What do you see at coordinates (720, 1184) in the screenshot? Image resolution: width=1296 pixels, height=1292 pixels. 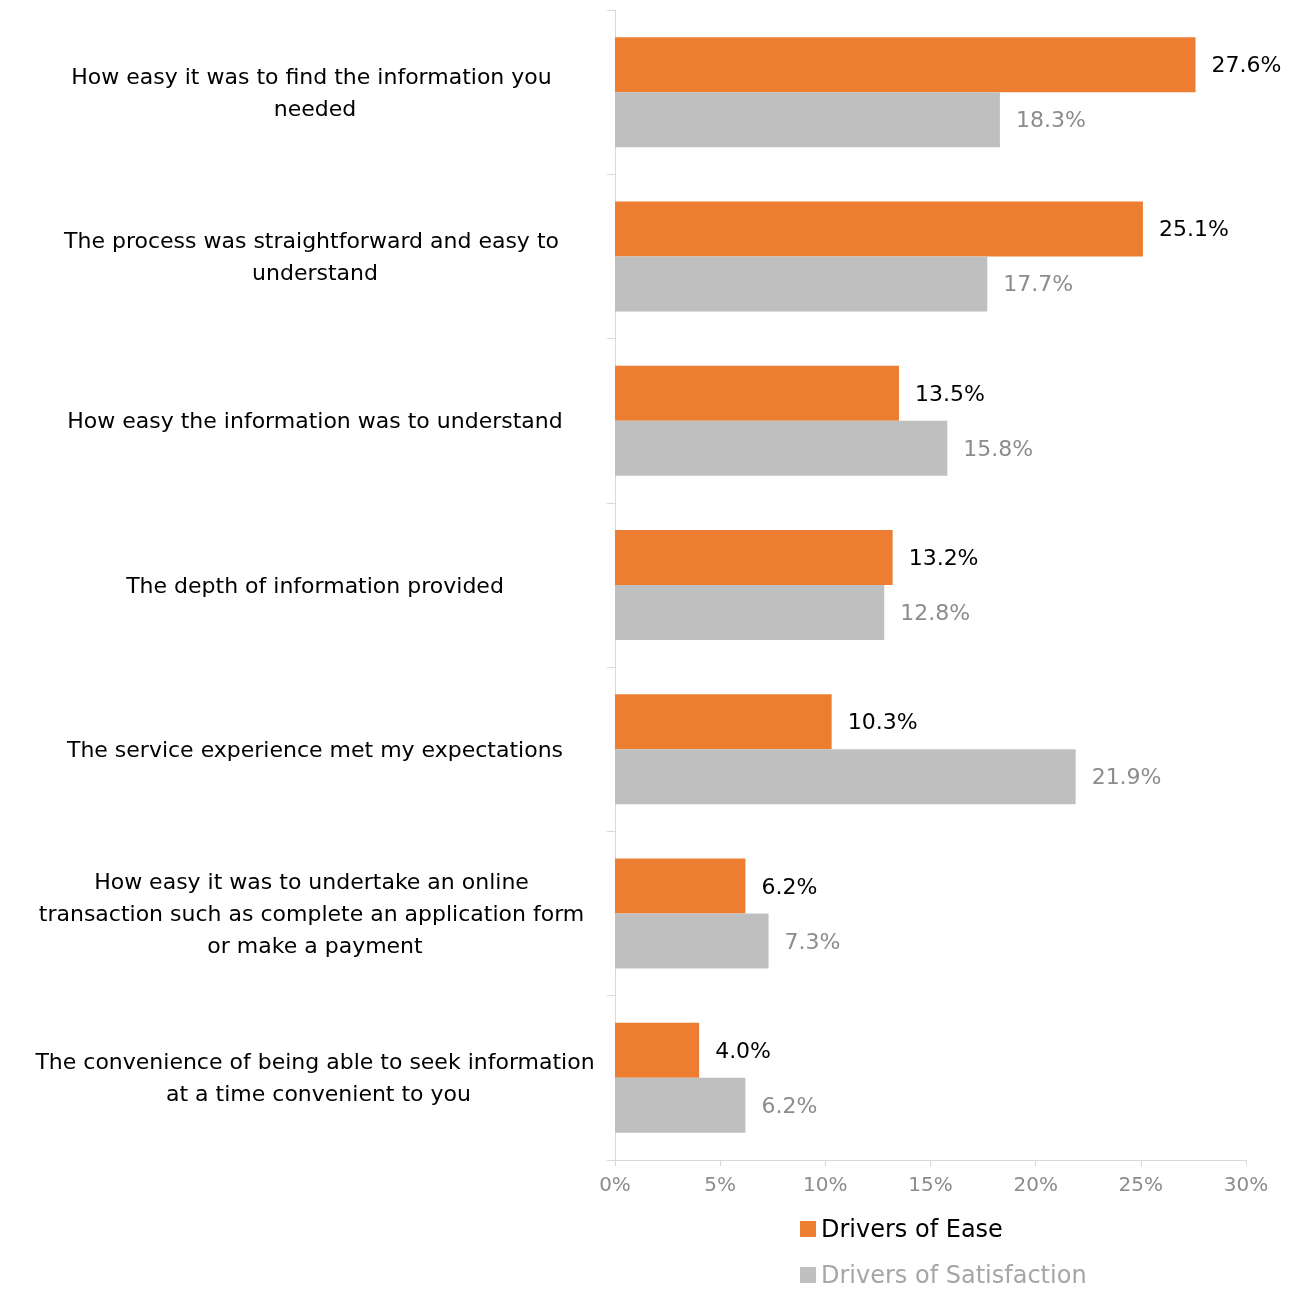 I see `x-tick-label: 5%` at bounding box center [720, 1184].